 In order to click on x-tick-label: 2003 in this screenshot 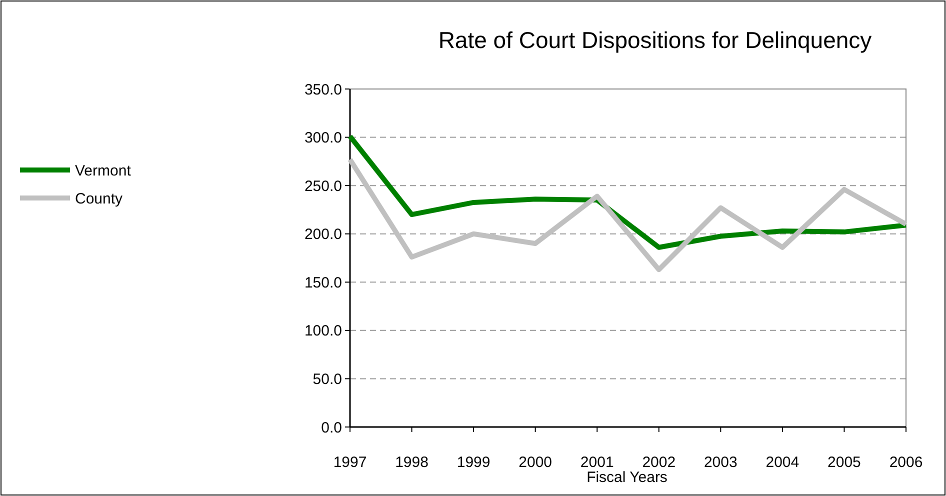, I will do `click(721, 462)`.